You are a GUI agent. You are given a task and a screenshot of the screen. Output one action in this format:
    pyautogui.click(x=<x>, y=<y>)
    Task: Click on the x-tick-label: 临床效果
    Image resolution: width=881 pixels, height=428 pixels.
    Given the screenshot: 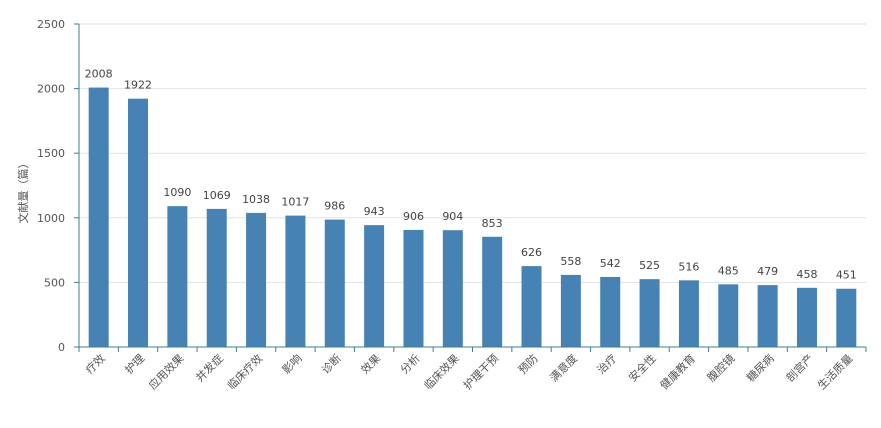 What is the action you would take?
    pyautogui.click(x=441, y=371)
    